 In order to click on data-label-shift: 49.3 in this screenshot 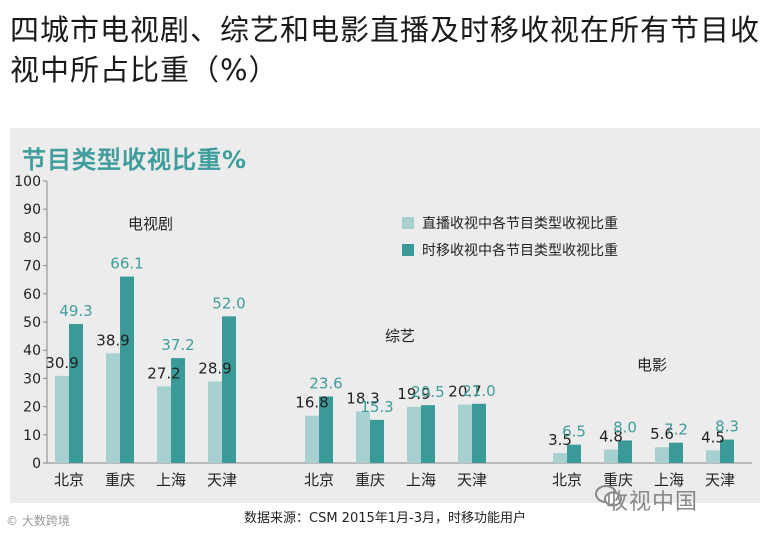, I will do `click(75, 311)`.